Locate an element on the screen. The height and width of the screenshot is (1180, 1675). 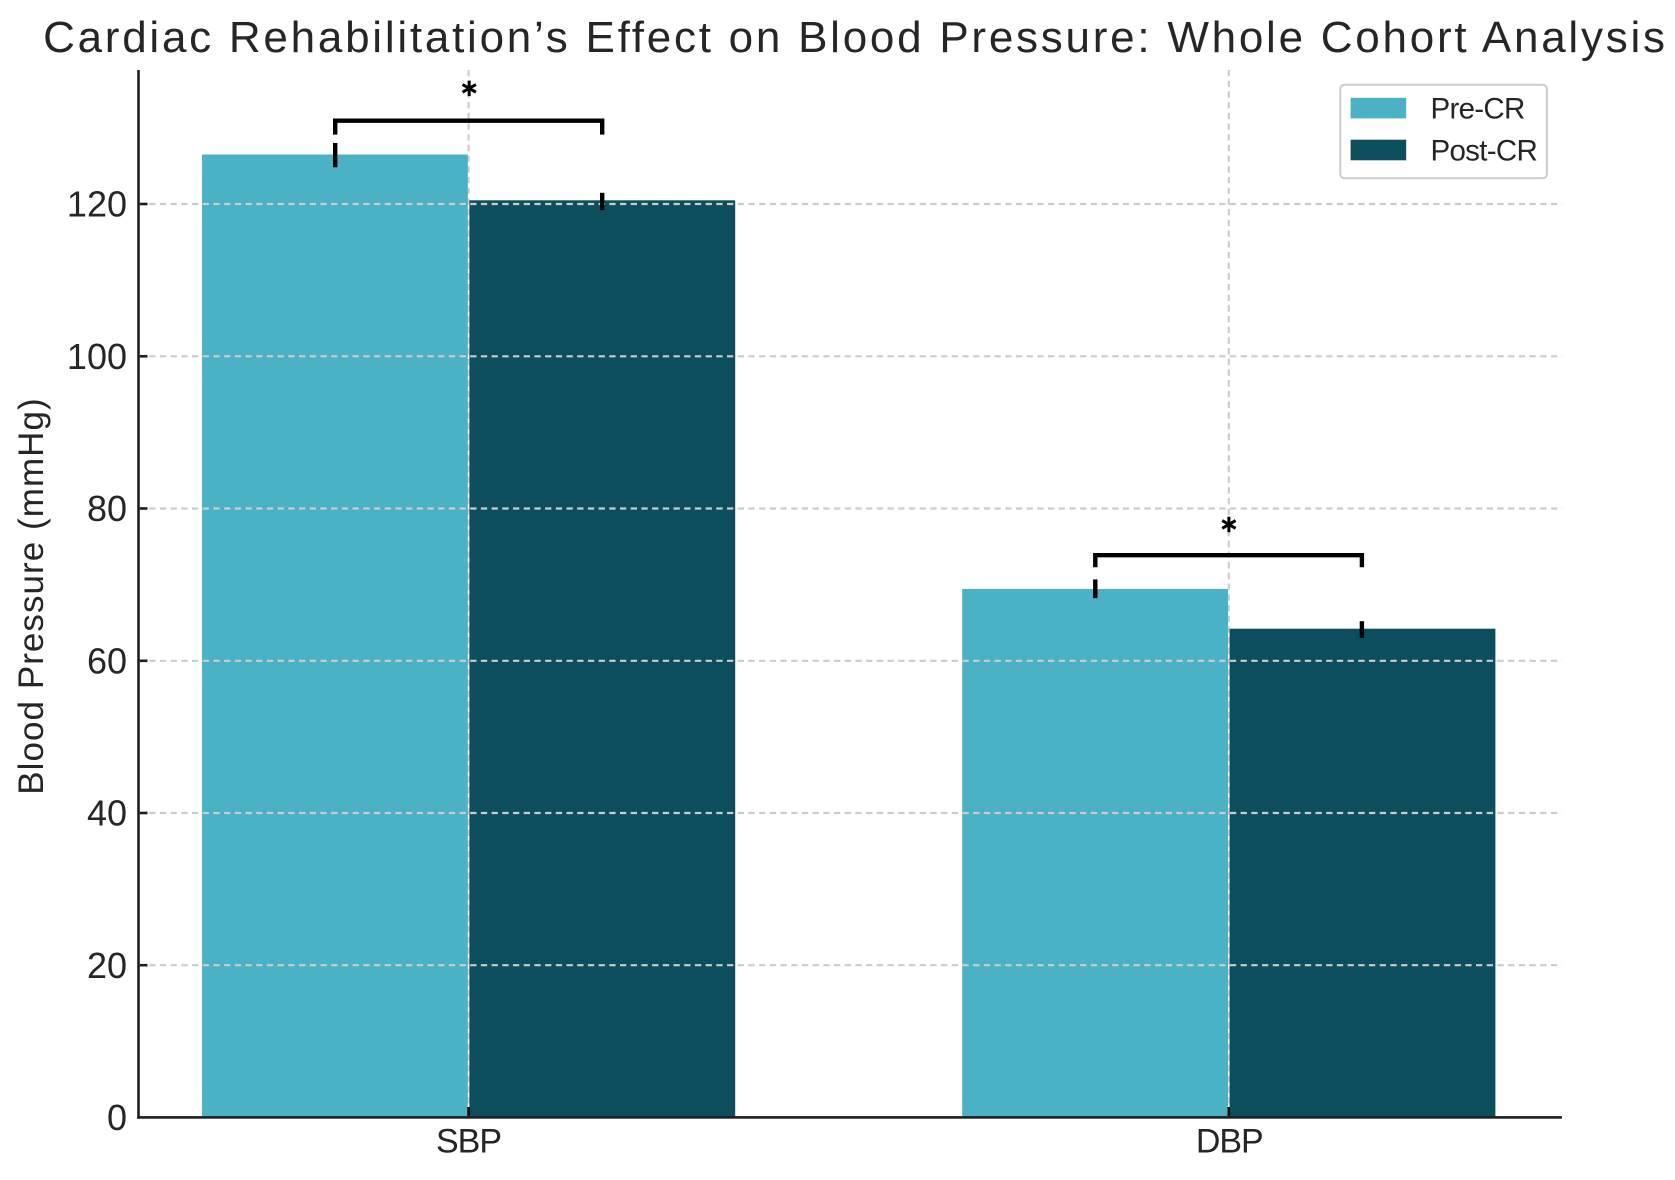
svg-text: SBP is located at coordinates (468, 1142).